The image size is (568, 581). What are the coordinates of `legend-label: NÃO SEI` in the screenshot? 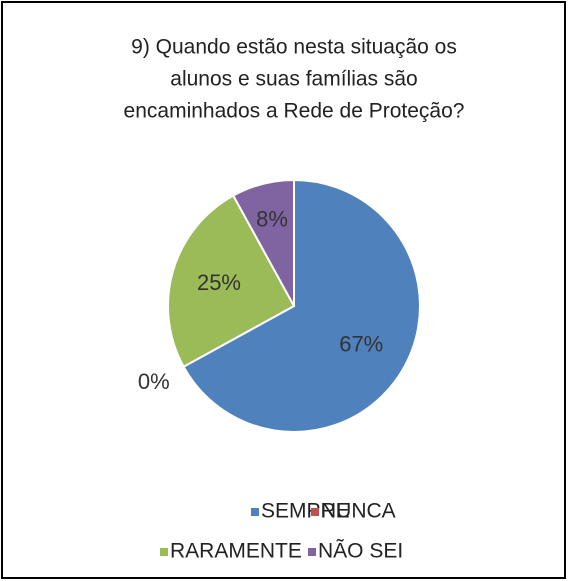 It's located at (360, 551).